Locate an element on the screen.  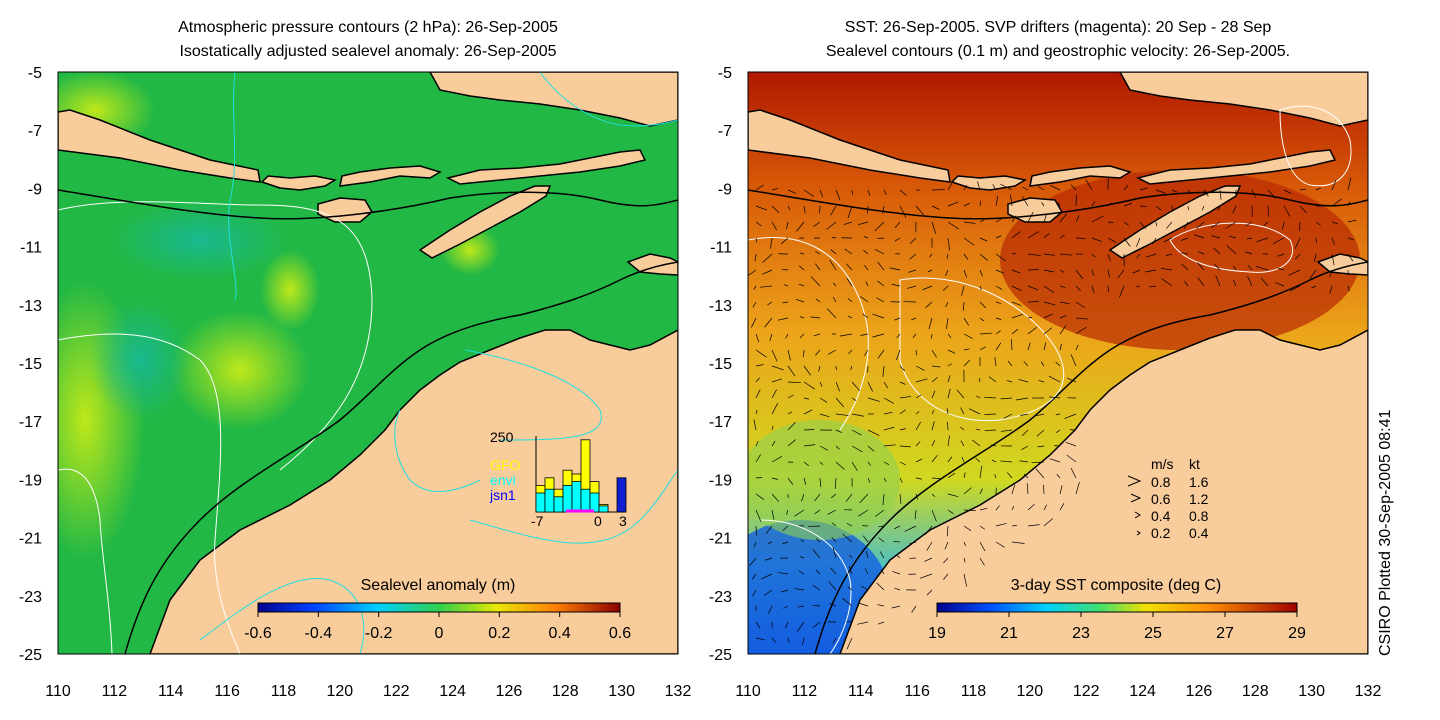
latitude-tick-label: -23 is located at coordinates (720, 597).